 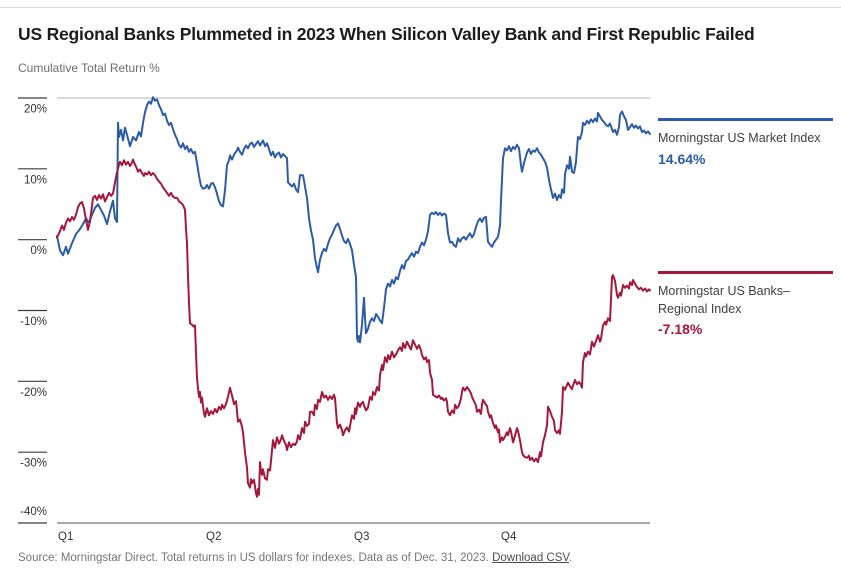 I want to click on y-tick-label: 10%, so click(x=35, y=180).